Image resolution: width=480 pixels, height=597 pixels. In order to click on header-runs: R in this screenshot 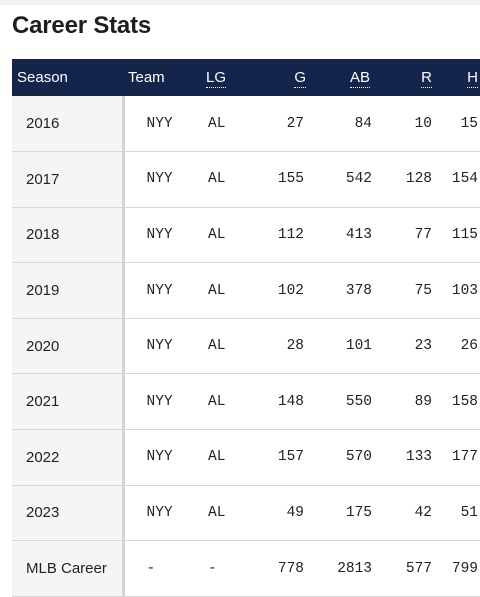, I will do `click(426, 78)`.